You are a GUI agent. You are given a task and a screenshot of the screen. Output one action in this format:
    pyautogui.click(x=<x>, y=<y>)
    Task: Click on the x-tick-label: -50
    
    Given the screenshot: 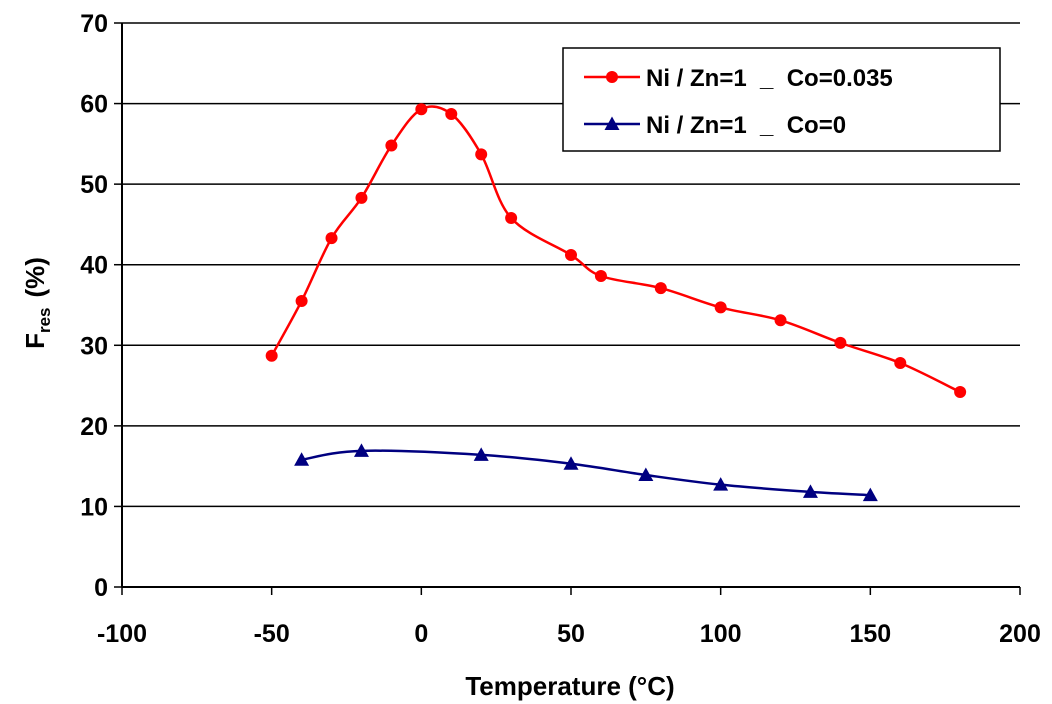 What is the action you would take?
    pyautogui.click(x=272, y=634)
    